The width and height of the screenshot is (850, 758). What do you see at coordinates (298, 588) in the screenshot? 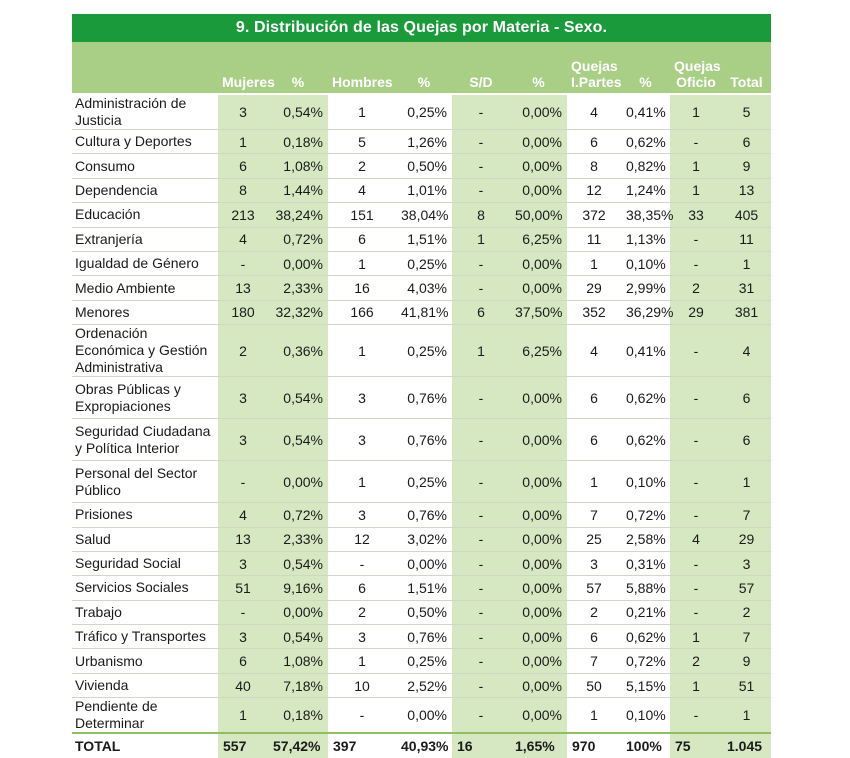
I see `cell-mujeres-pct: 9,16%` at bounding box center [298, 588].